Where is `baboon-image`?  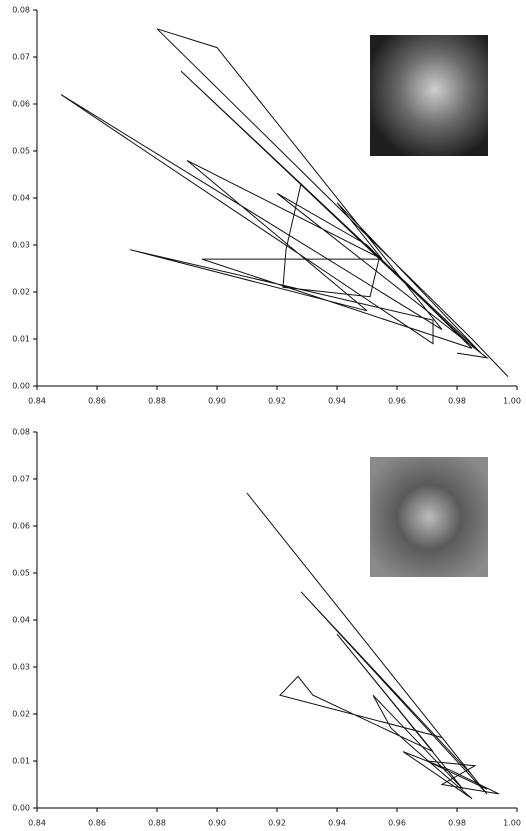
baboon-image is located at coordinates (429, 517).